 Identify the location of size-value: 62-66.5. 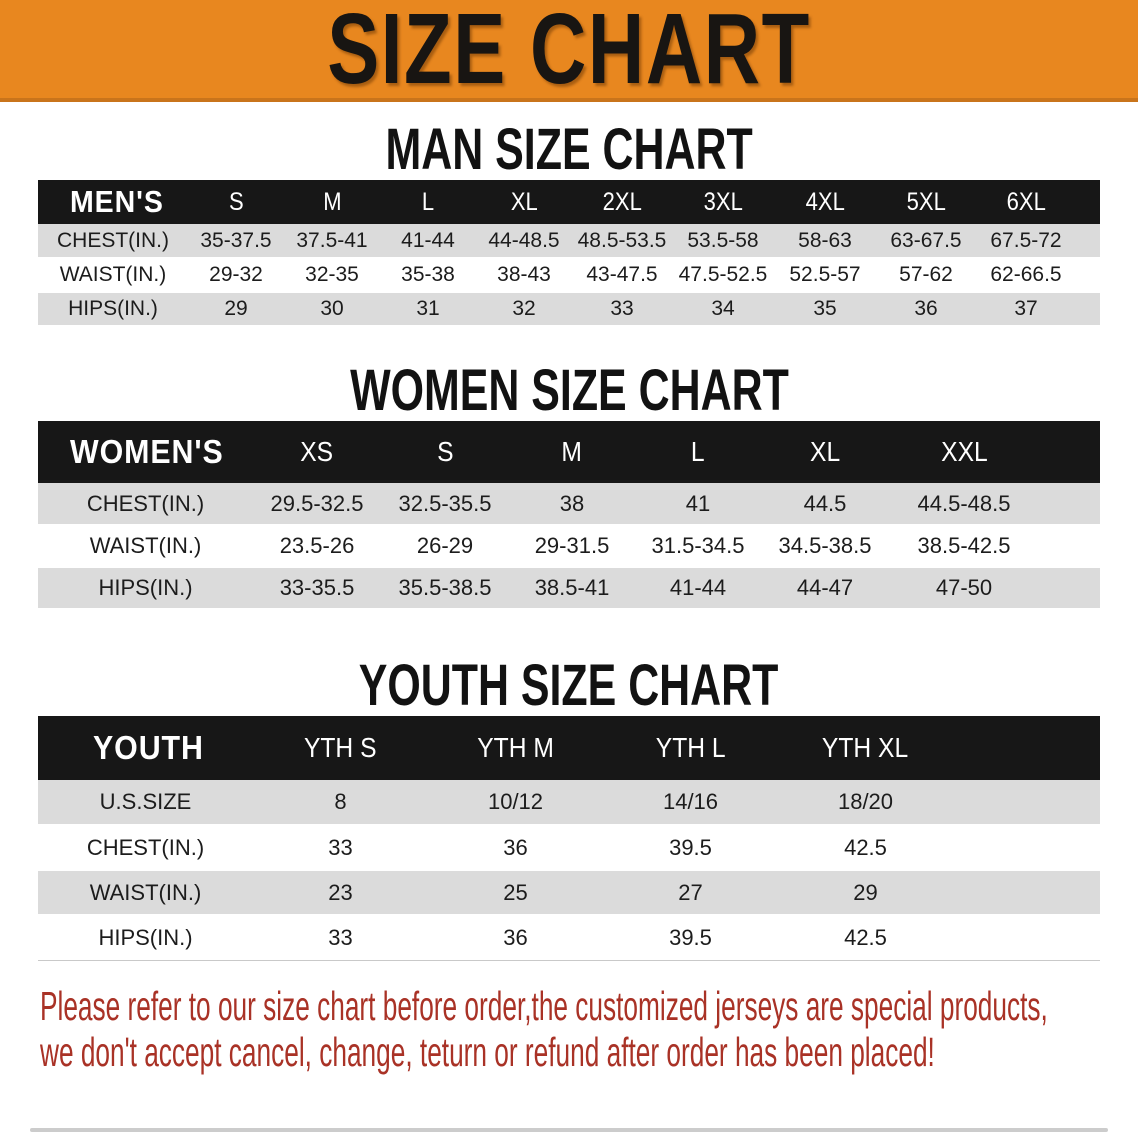
(1026, 274).